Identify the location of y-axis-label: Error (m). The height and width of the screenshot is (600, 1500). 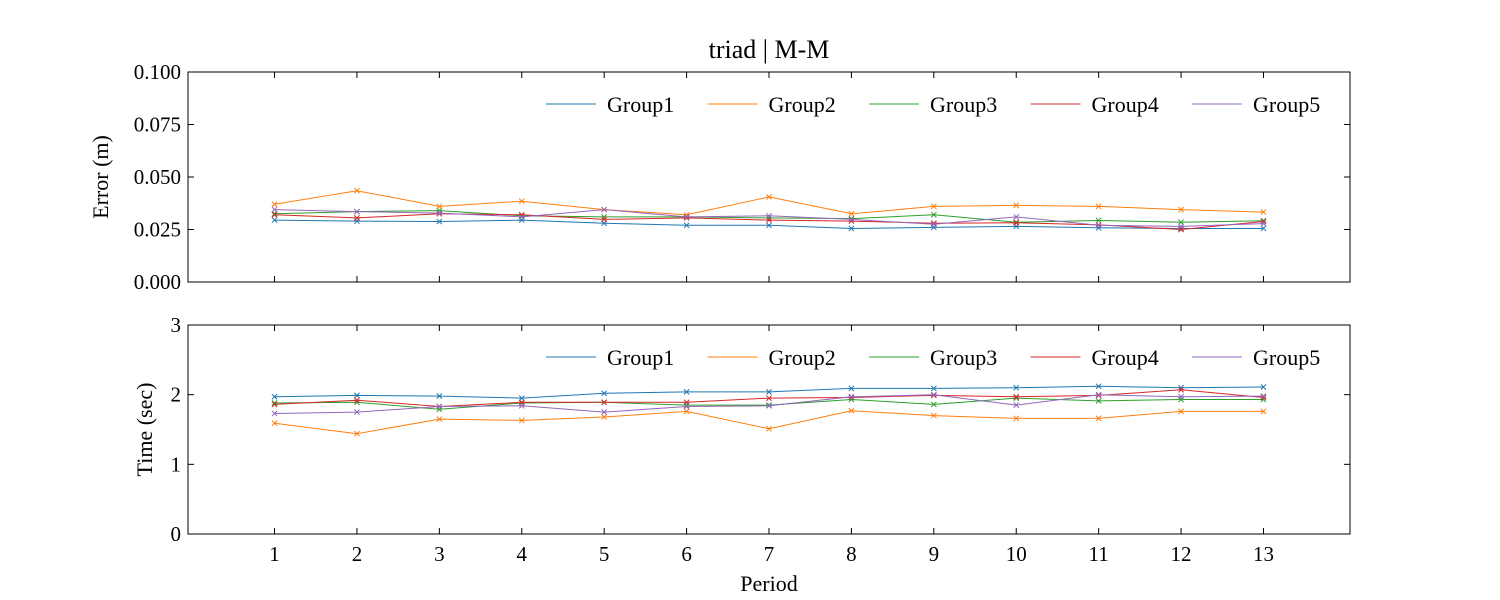
(100, 177).